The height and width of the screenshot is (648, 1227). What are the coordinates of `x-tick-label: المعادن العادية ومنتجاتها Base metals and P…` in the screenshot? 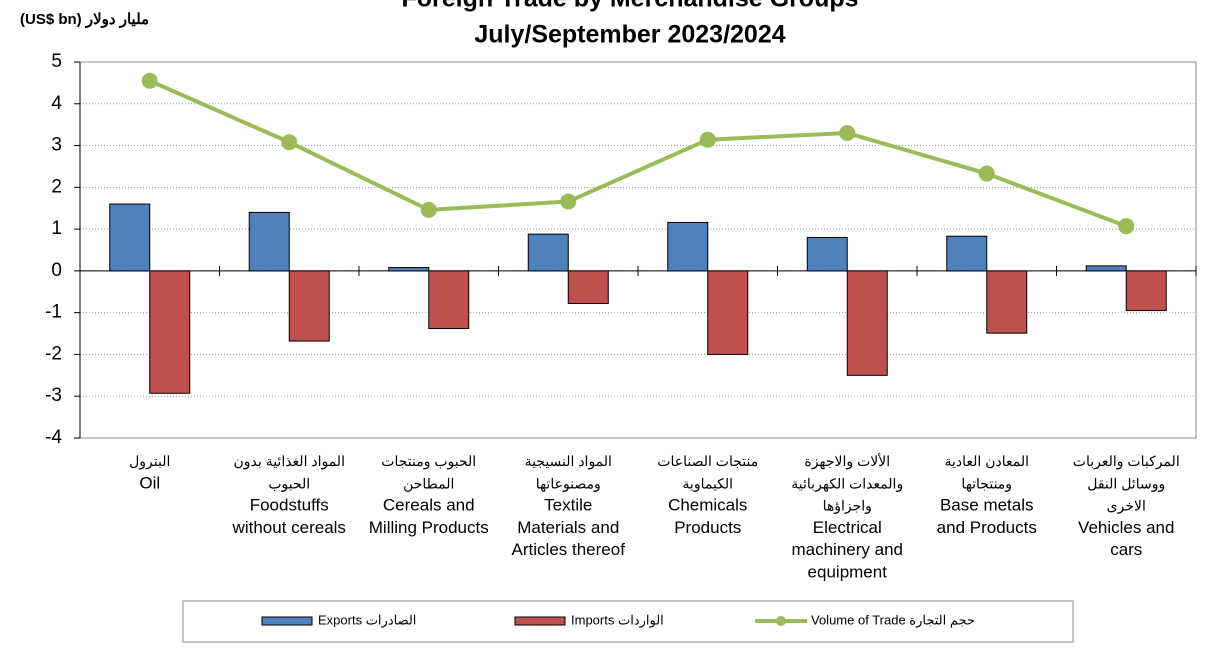 It's located at (987, 495).